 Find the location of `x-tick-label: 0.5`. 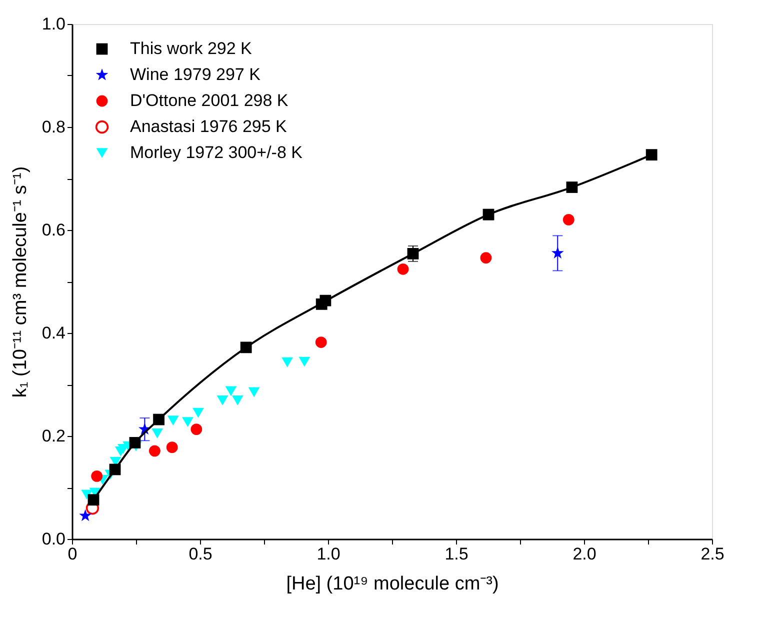

x-tick-label: 0.5 is located at coordinates (200, 554).